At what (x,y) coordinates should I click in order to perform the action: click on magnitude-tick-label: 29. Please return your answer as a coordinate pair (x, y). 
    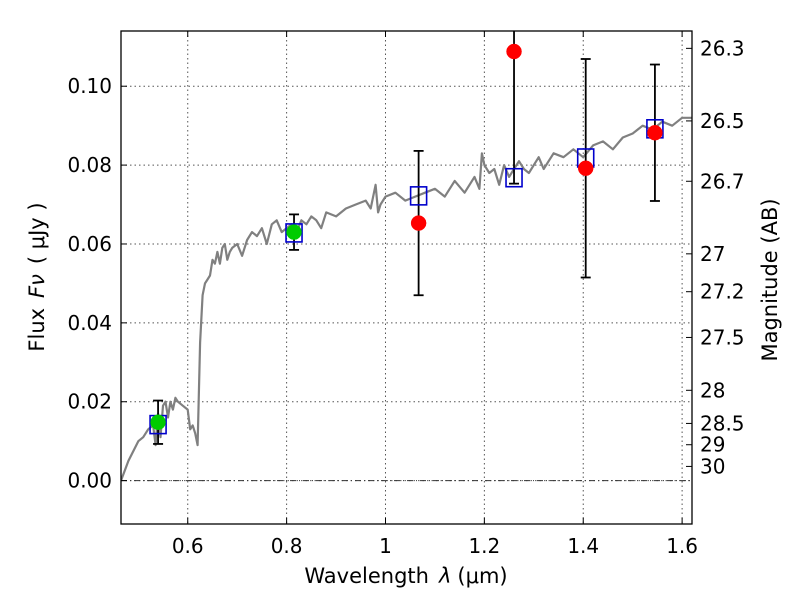
    Looking at the image, I should click on (712, 445).